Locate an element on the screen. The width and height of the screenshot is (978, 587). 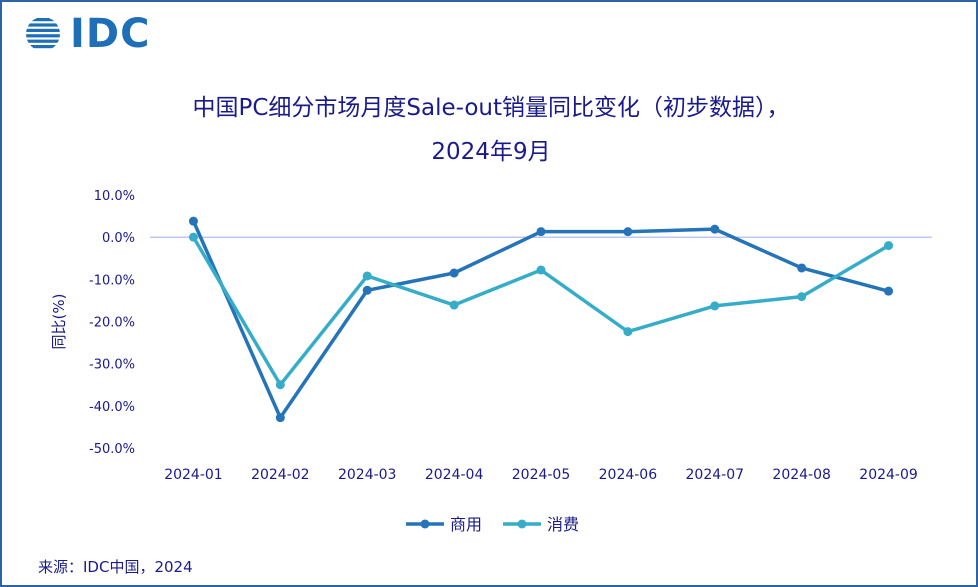
x-tick-label: 2024-04 is located at coordinates (454, 475).